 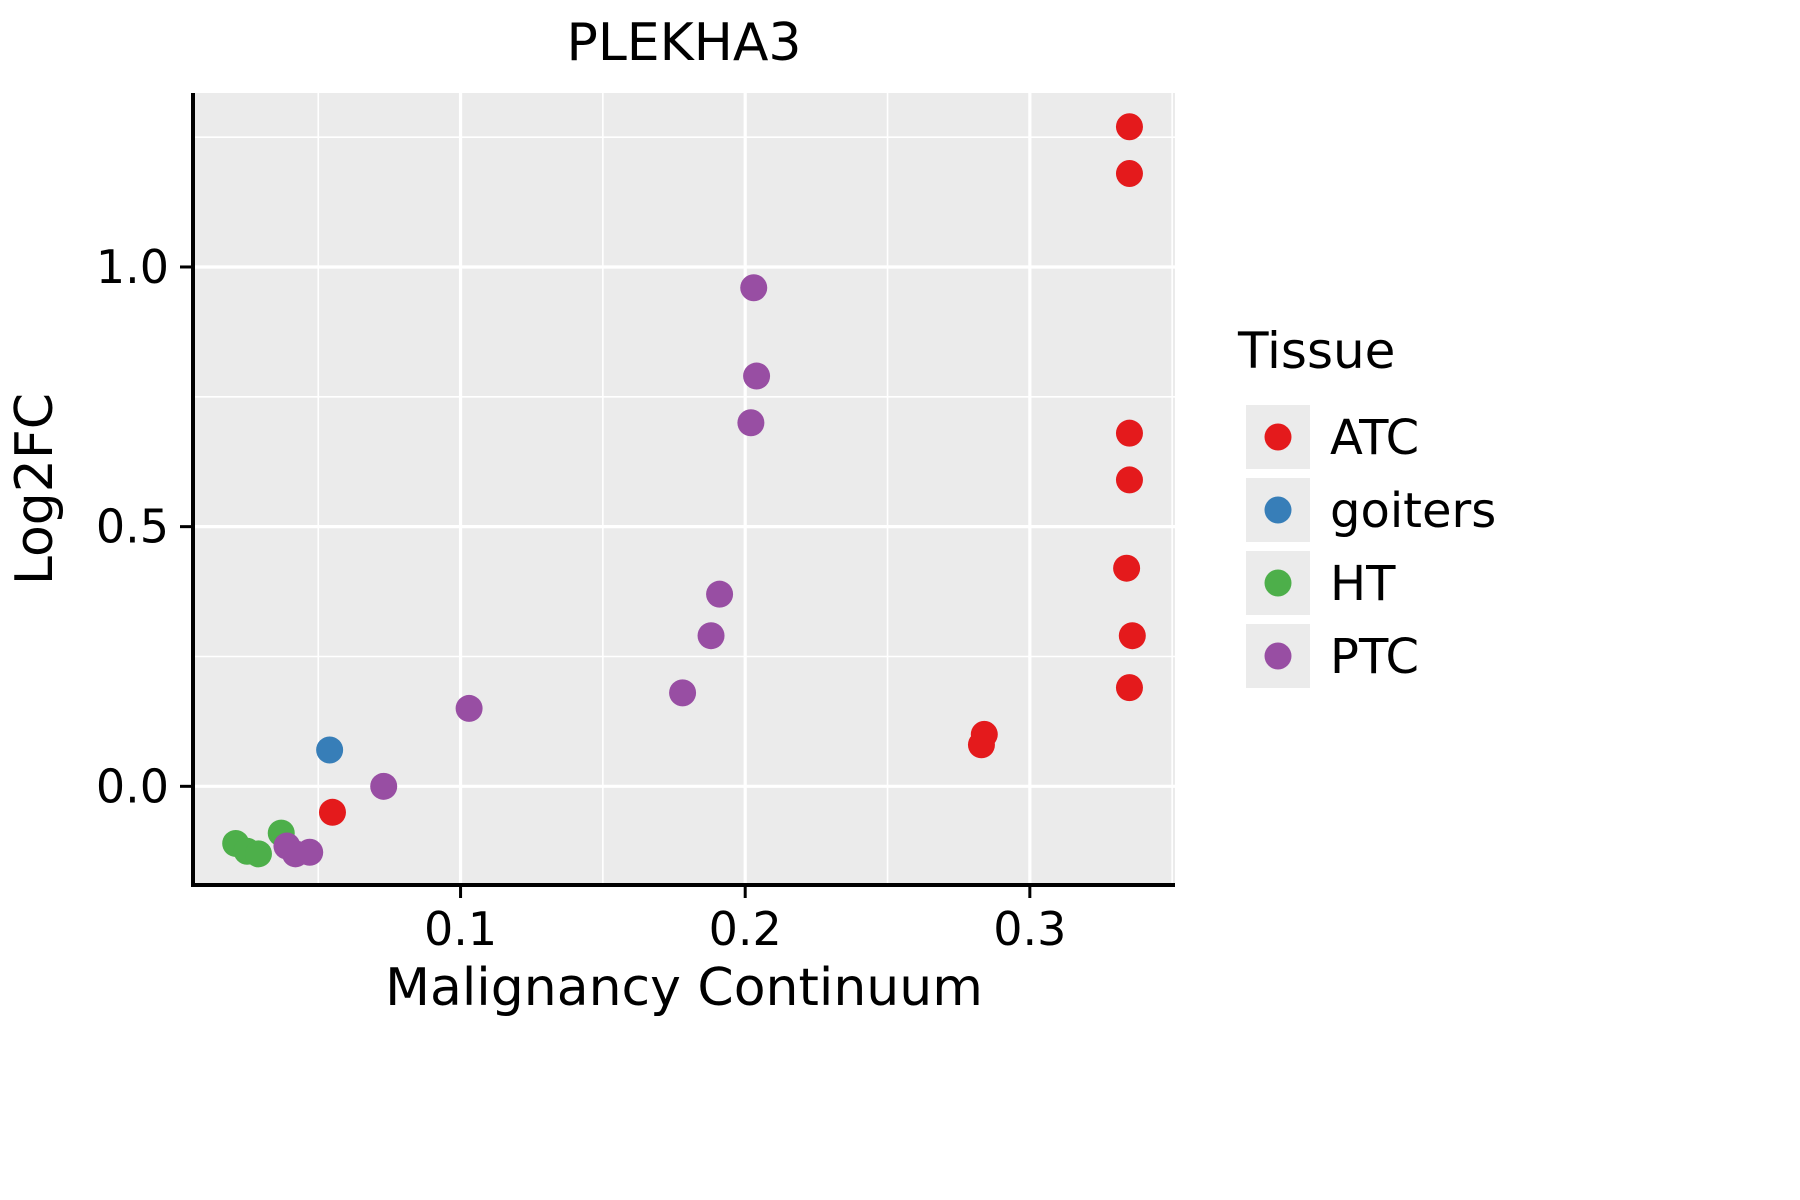 I want to click on data-point-goiters, so click(x=330, y=750).